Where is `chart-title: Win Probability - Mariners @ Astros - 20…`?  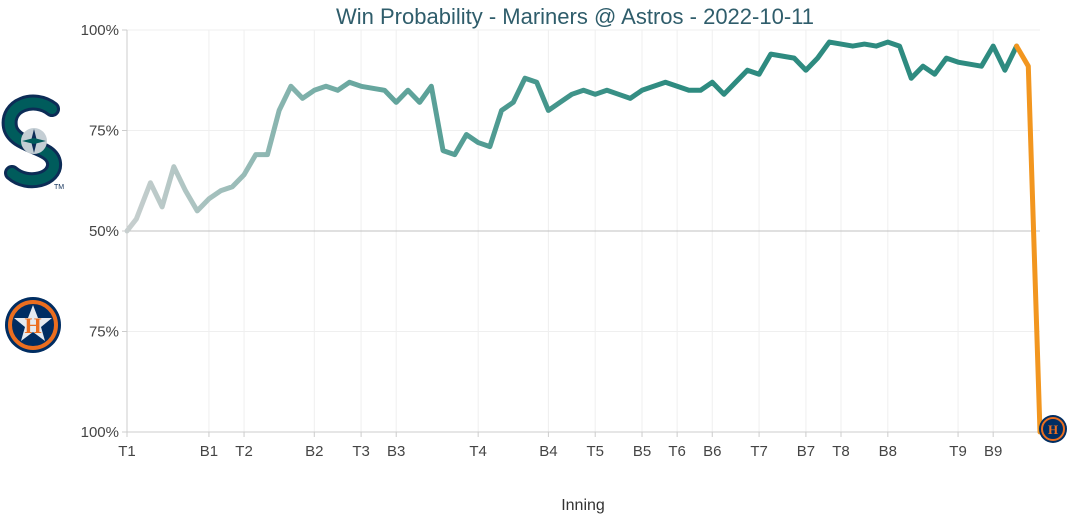
chart-title: Win Probability - Mariners @ Astros - 20… is located at coordinates (575, 16).